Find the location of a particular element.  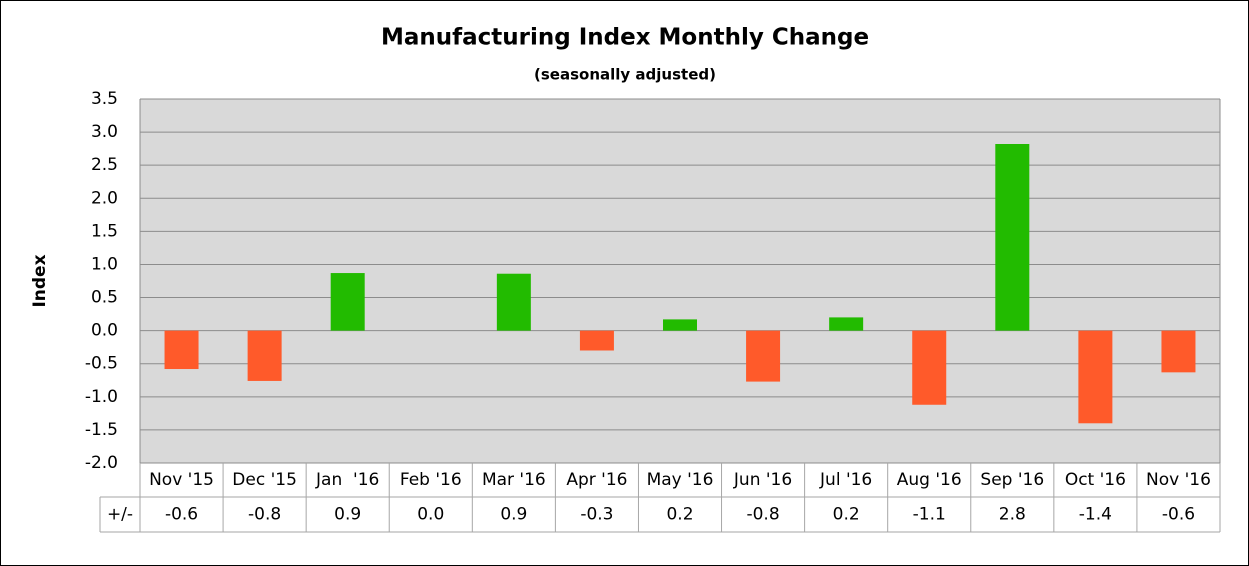

table-value: 0.0 is located at coordinates (430, 515).